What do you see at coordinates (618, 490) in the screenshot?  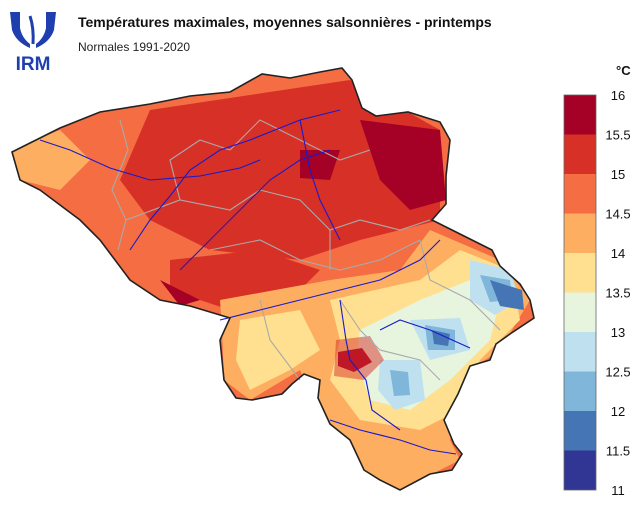 I see `legend-tick-label: 11` at bounding box center [618, 490].